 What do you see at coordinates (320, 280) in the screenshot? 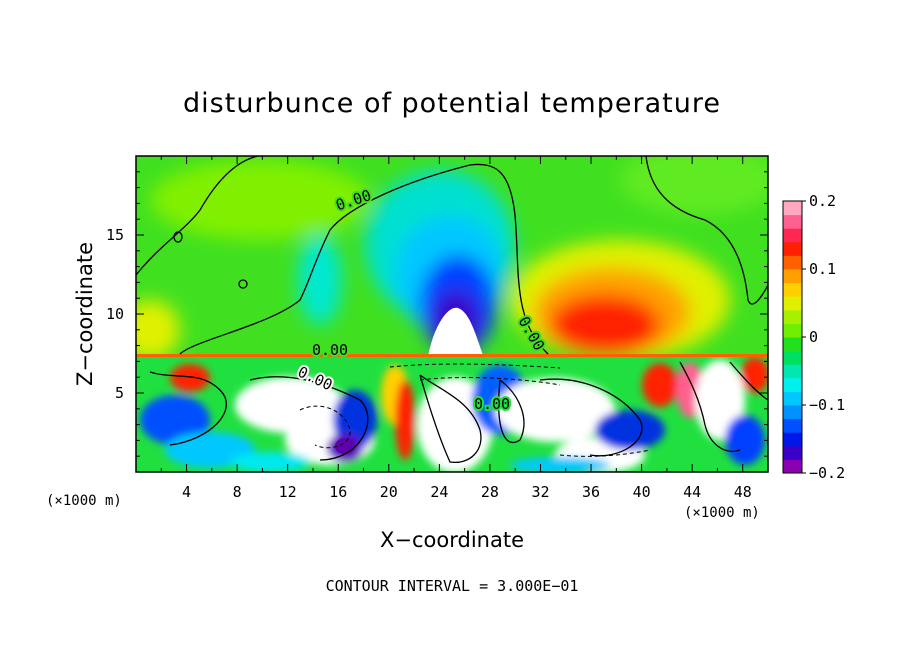
I see `upper-cyan-left` at bounding box center [320, 280].